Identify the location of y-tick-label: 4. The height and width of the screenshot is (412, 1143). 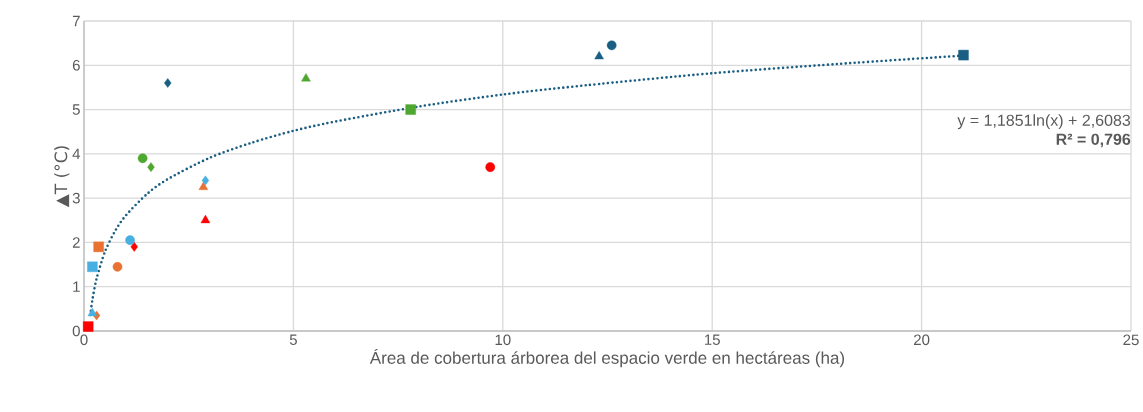
(76, 154).